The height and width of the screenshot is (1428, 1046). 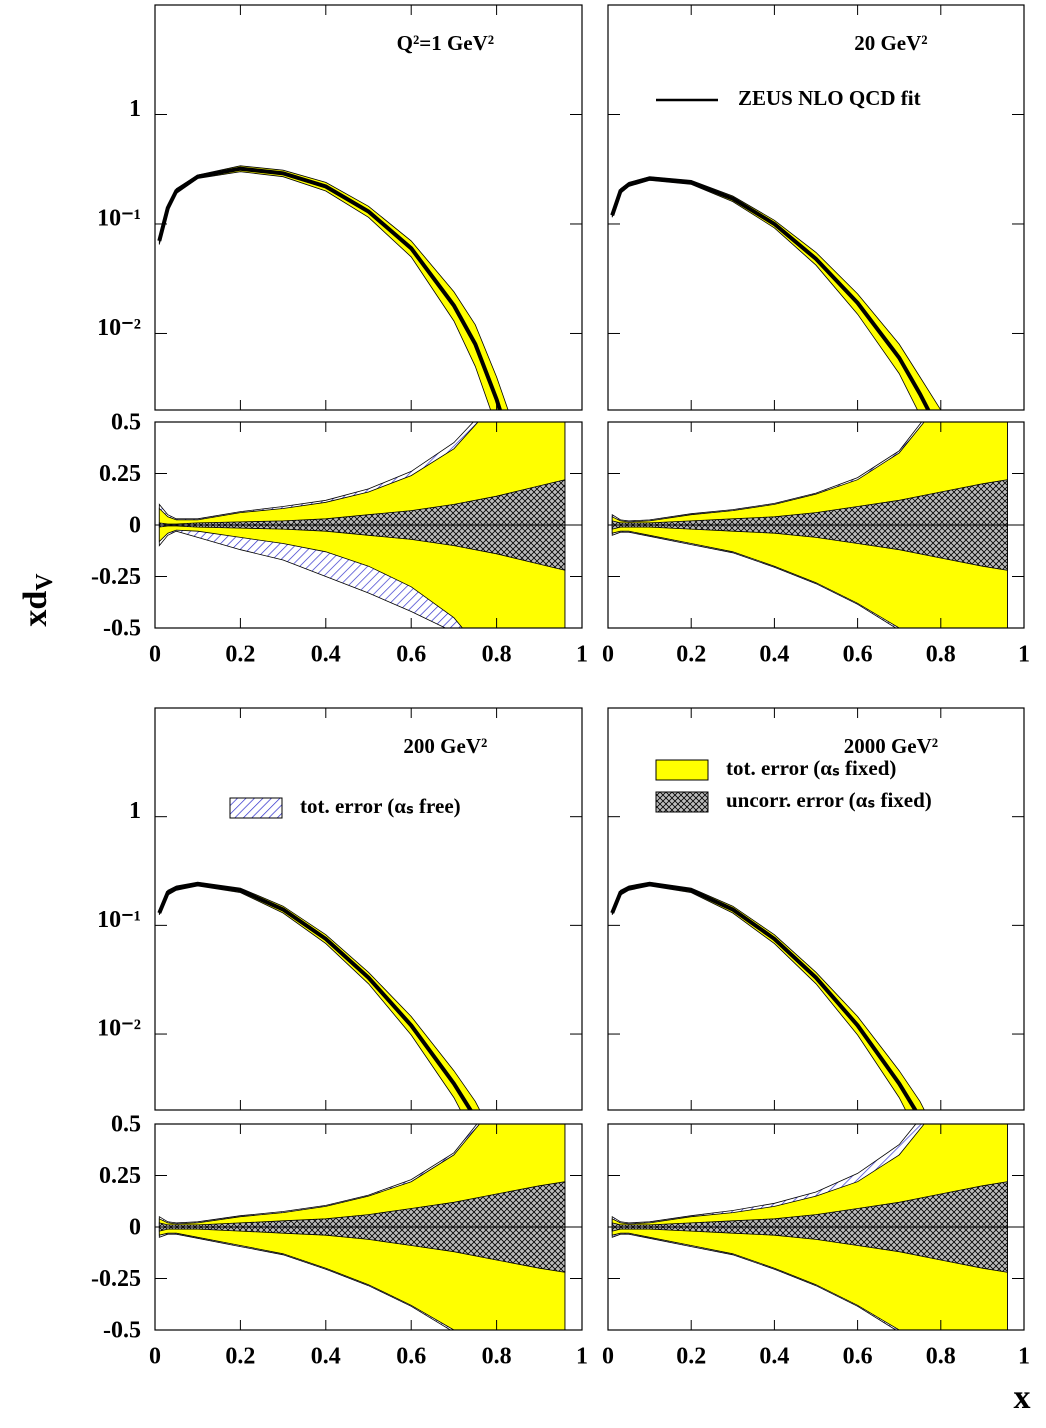 What do you see at coordinates (891, 746) in the screenshot?
I see `panel-title: 2000 GeV²` at bounding box center [891, 746].